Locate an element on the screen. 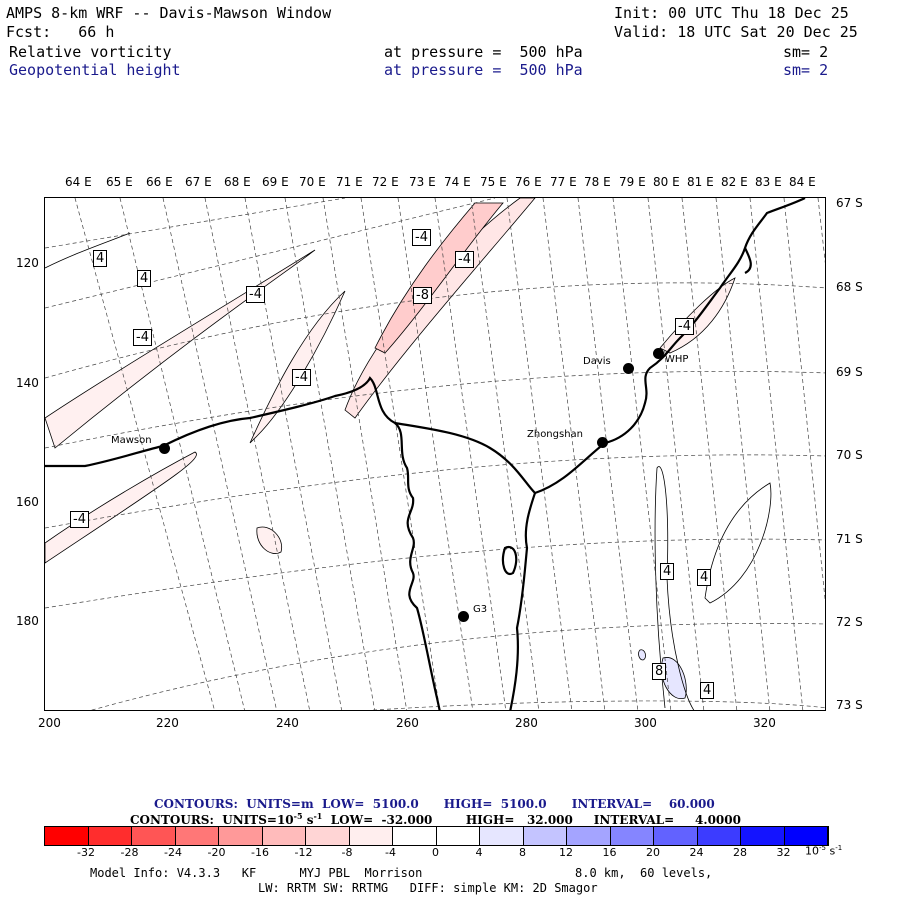  vorticity-blob-positive is located at coordinates (642, 655).